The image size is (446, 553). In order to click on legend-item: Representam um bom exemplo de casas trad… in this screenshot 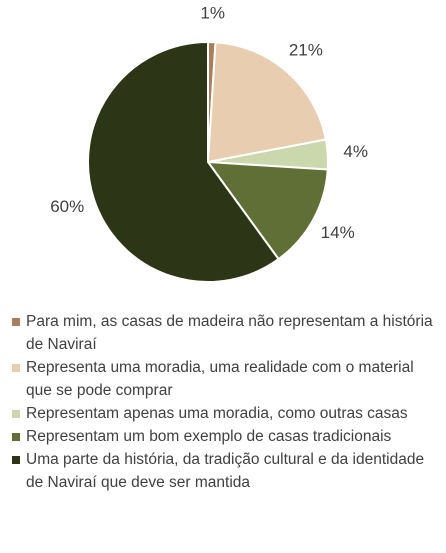, I will do `click(225, 436)`.